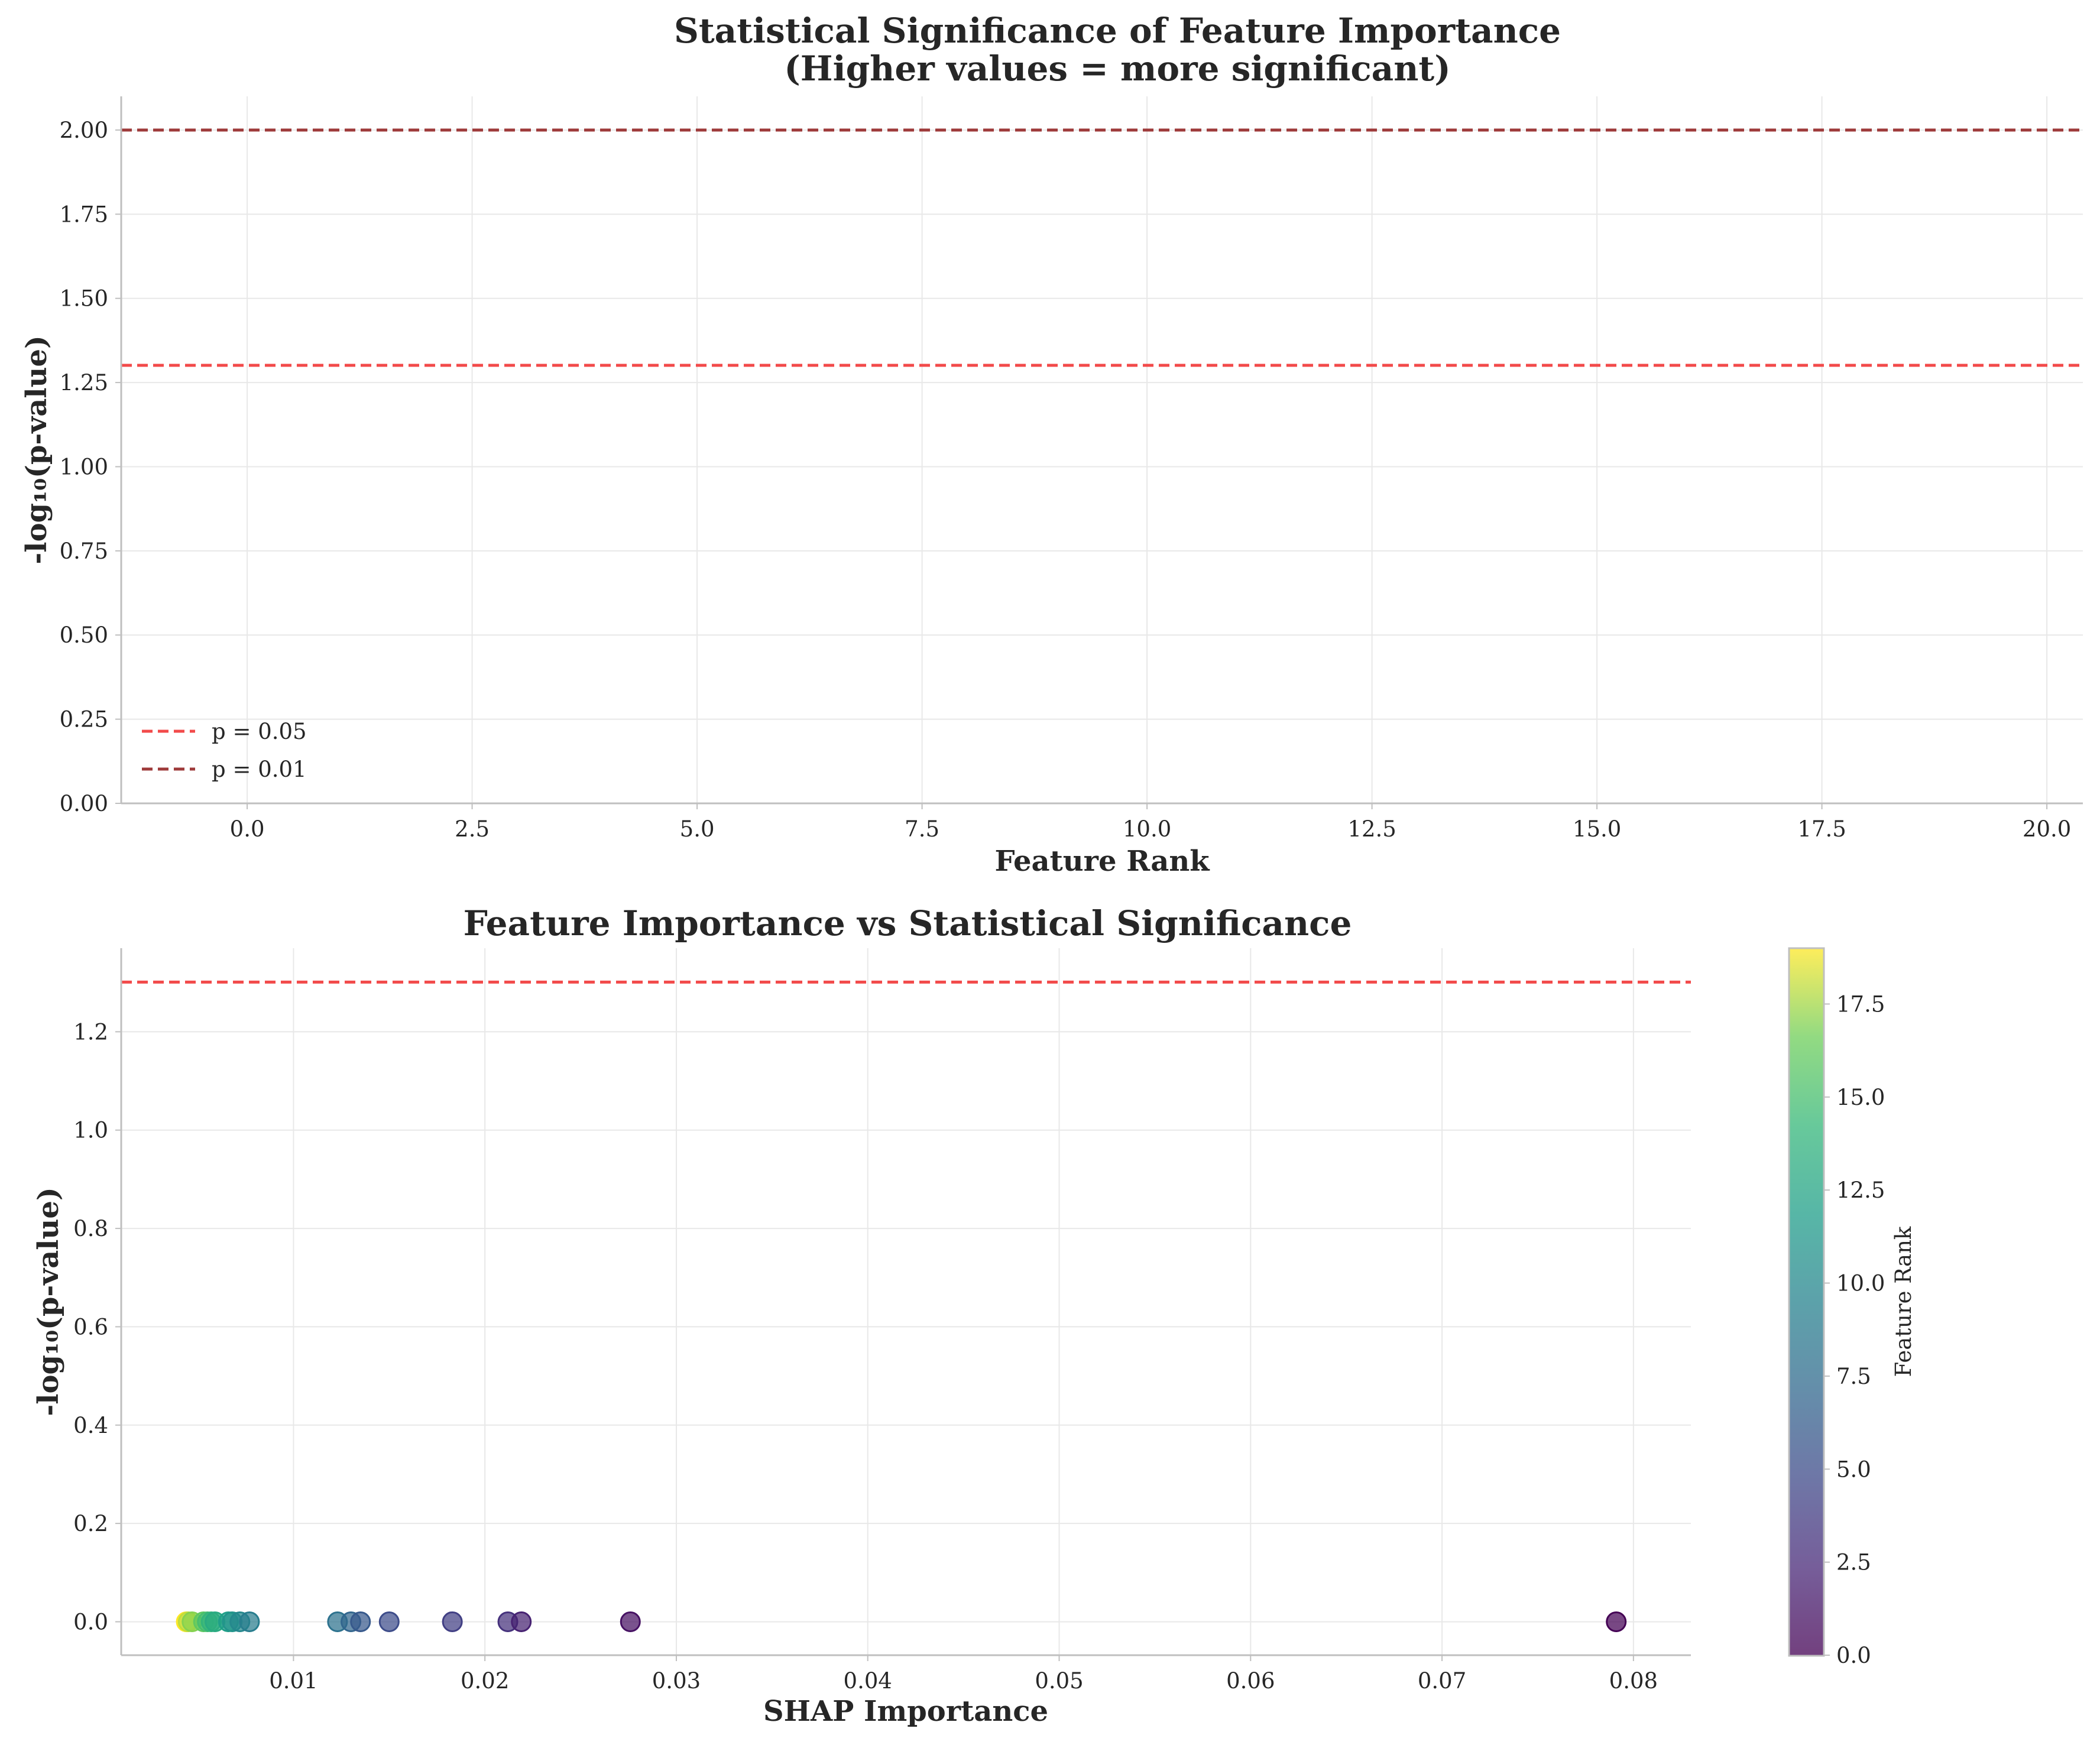  Describe the element at coordinates (473, 829) in the screenshot. I see `top-x-tick-label: 2.5` at that location.